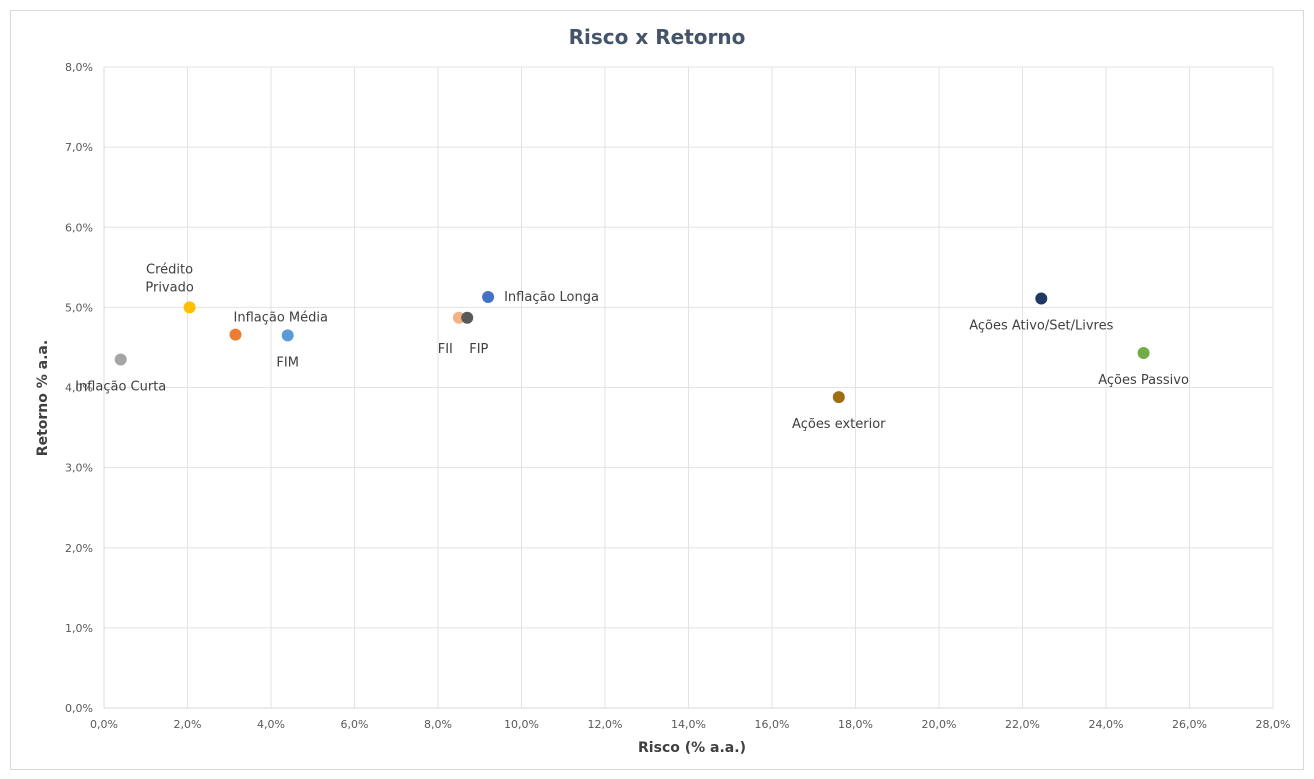  What do you see at coordinates (43, 398) in the screenshot?
I see `y-axis-title: Retorno % a.a.` at bounding box center [43, 398].